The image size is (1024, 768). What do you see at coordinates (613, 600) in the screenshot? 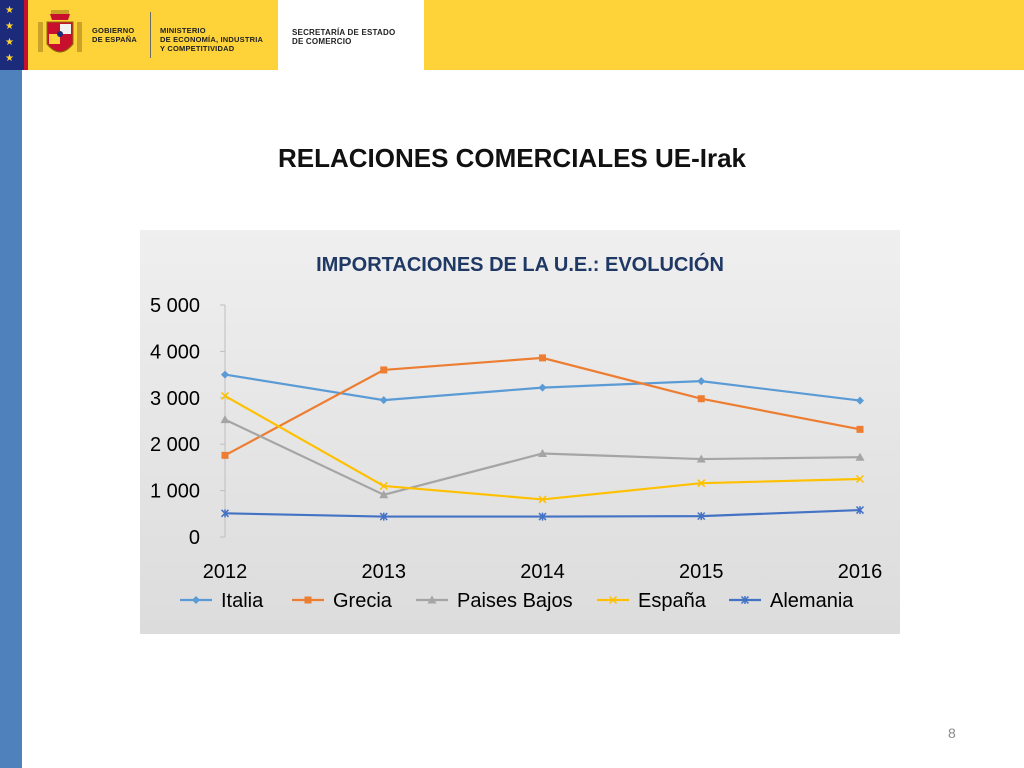
I see `legend-marker-españa` at bounding box center [613, 600].